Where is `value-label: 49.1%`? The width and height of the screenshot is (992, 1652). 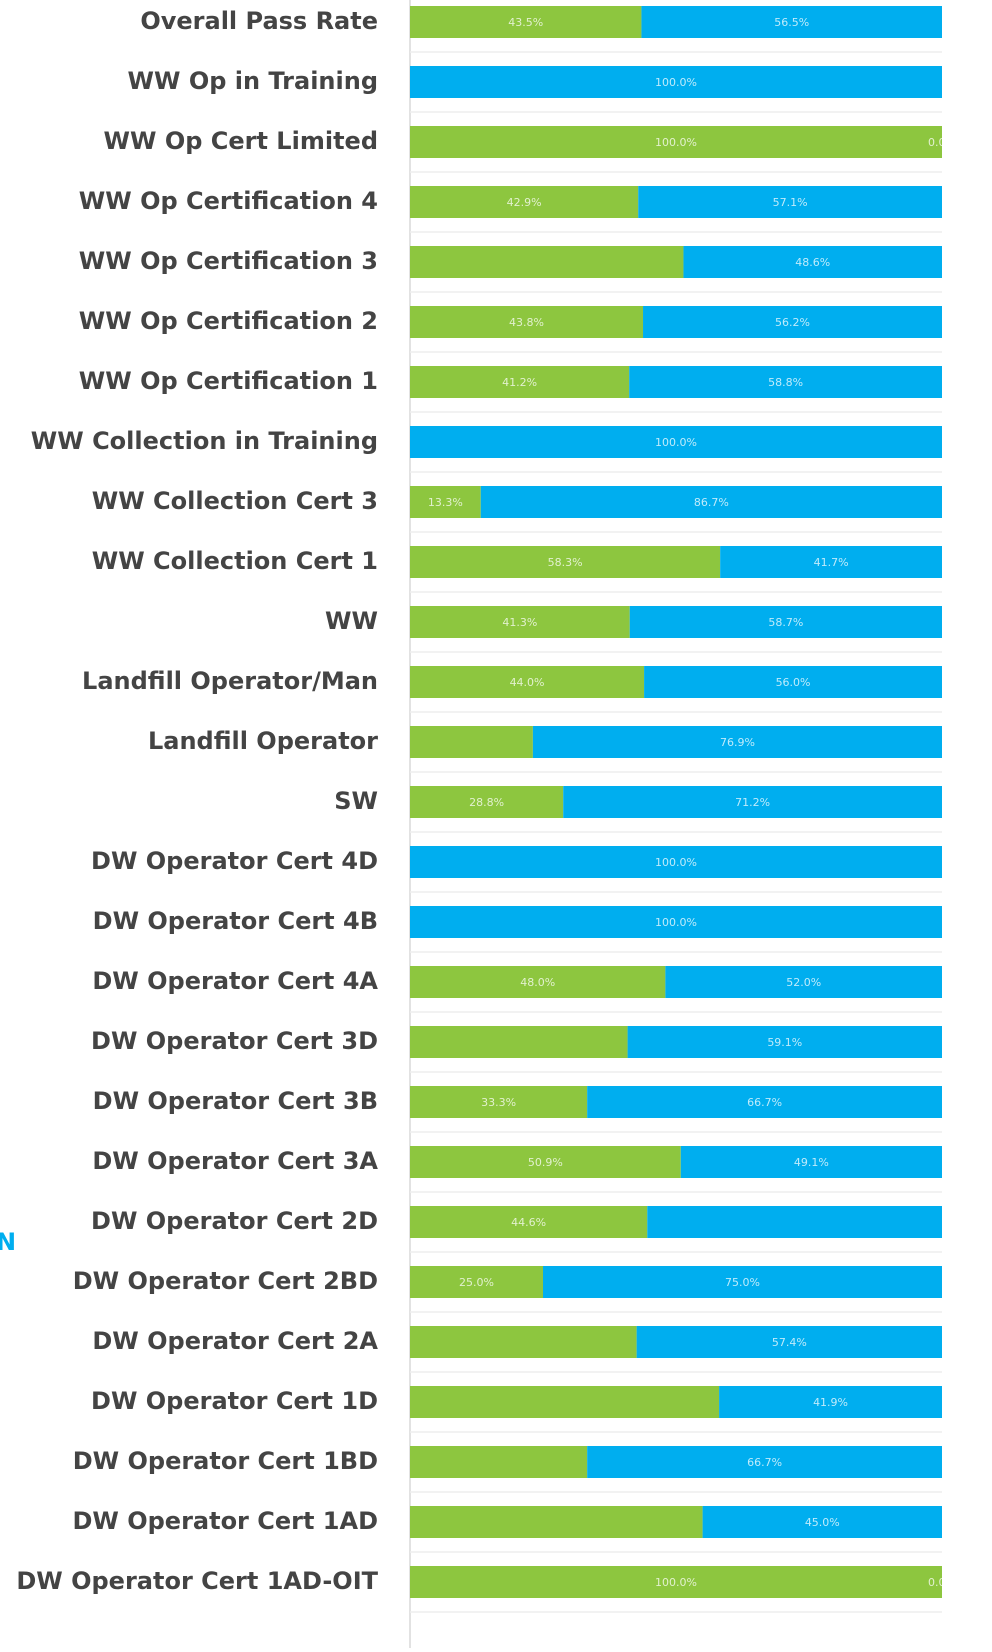 value-label: 49.1% is located at coordinates (811, 1162).